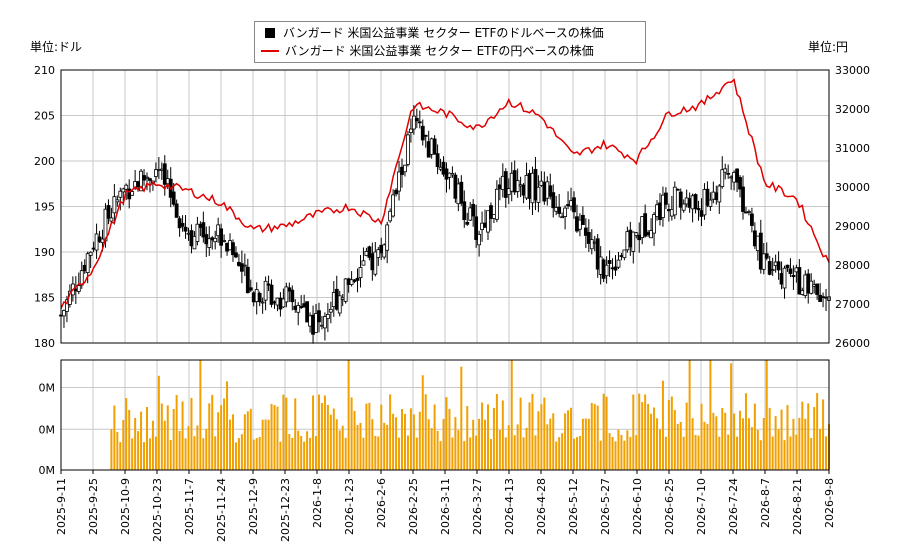 This screenshot has width=900, height=554. I want to click on x-tick-label: 2026-7-10, so click(701, 506).